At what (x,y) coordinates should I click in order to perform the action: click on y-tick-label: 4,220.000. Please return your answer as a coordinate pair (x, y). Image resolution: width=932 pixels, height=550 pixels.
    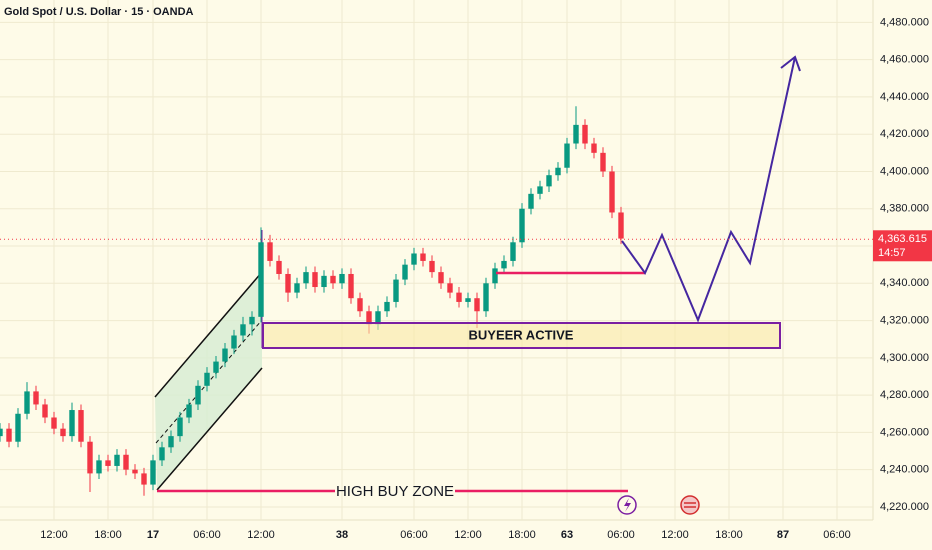
    Looking at the image, I should click on (904, 507).